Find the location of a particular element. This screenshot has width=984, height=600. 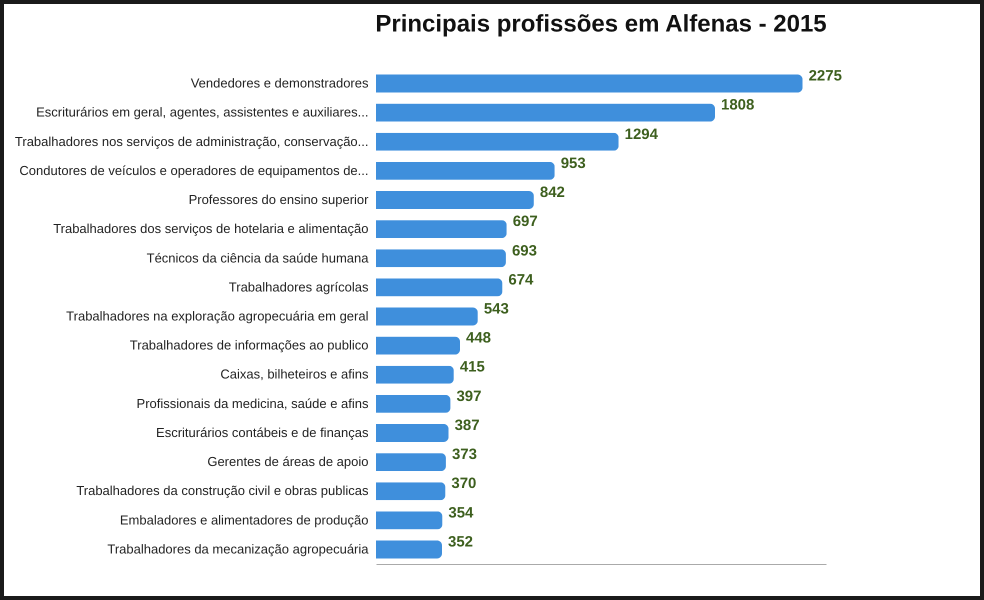

y-tick-label: Trabalhadores dos serviços de hotelaria e alimentação is located at coordinates (210, 228).